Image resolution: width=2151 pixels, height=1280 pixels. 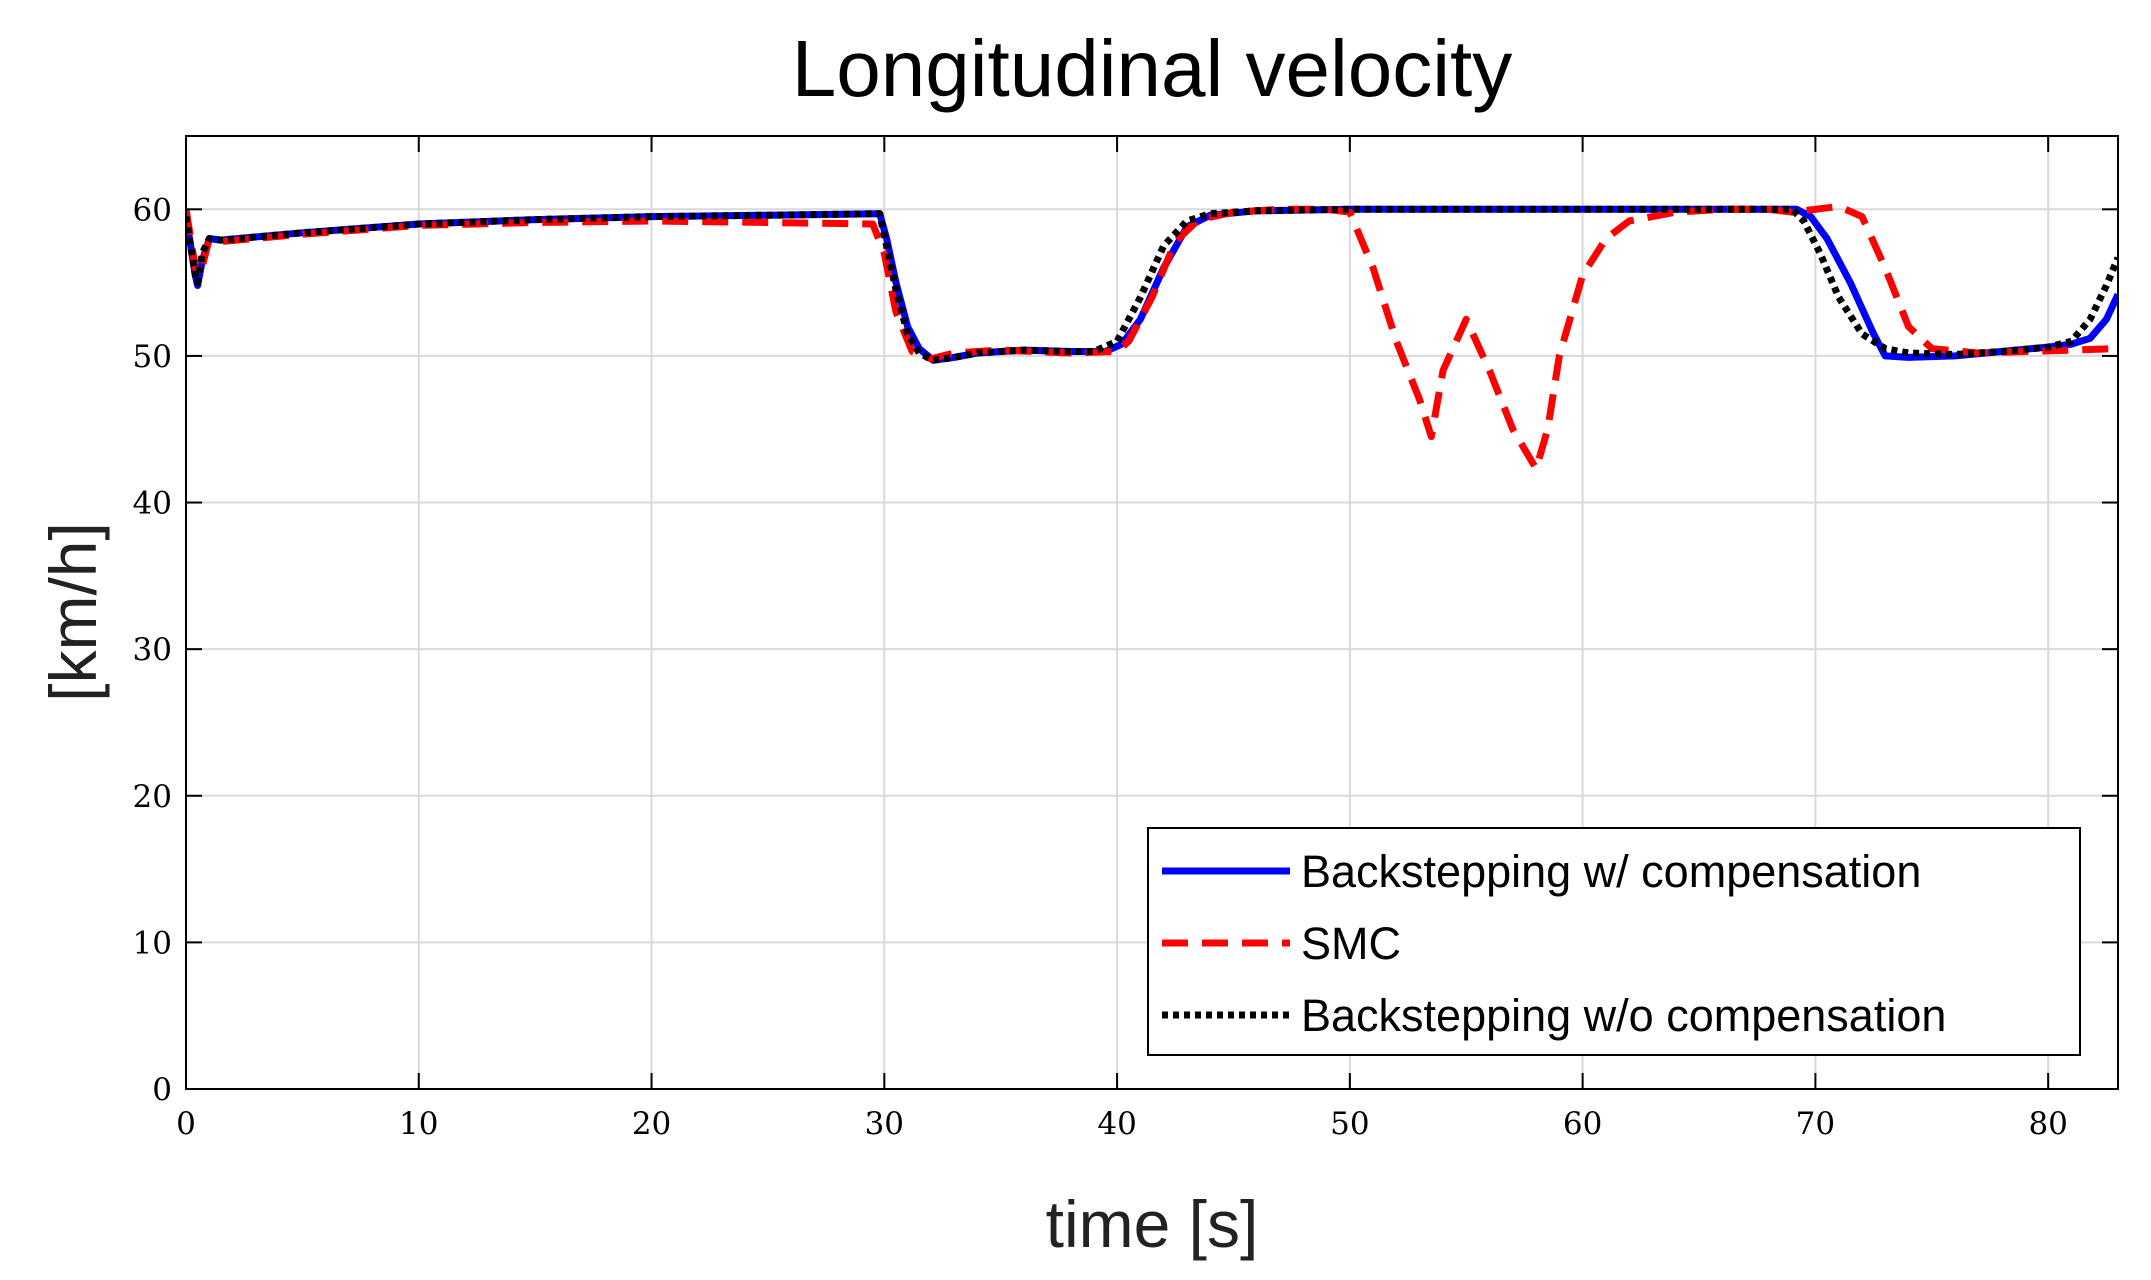 I want to click on y-tick-label: 60, so click(x=152, y=210).